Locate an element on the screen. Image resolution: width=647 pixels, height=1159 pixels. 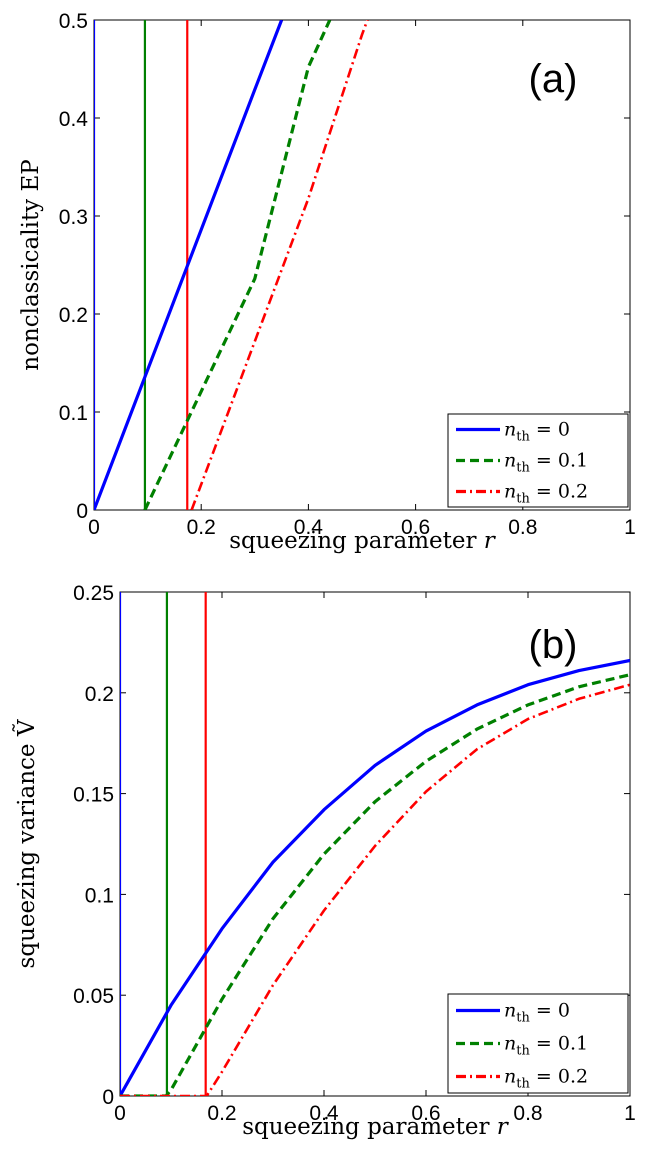
panel-label: (a) is located at coordinates (553, 79).